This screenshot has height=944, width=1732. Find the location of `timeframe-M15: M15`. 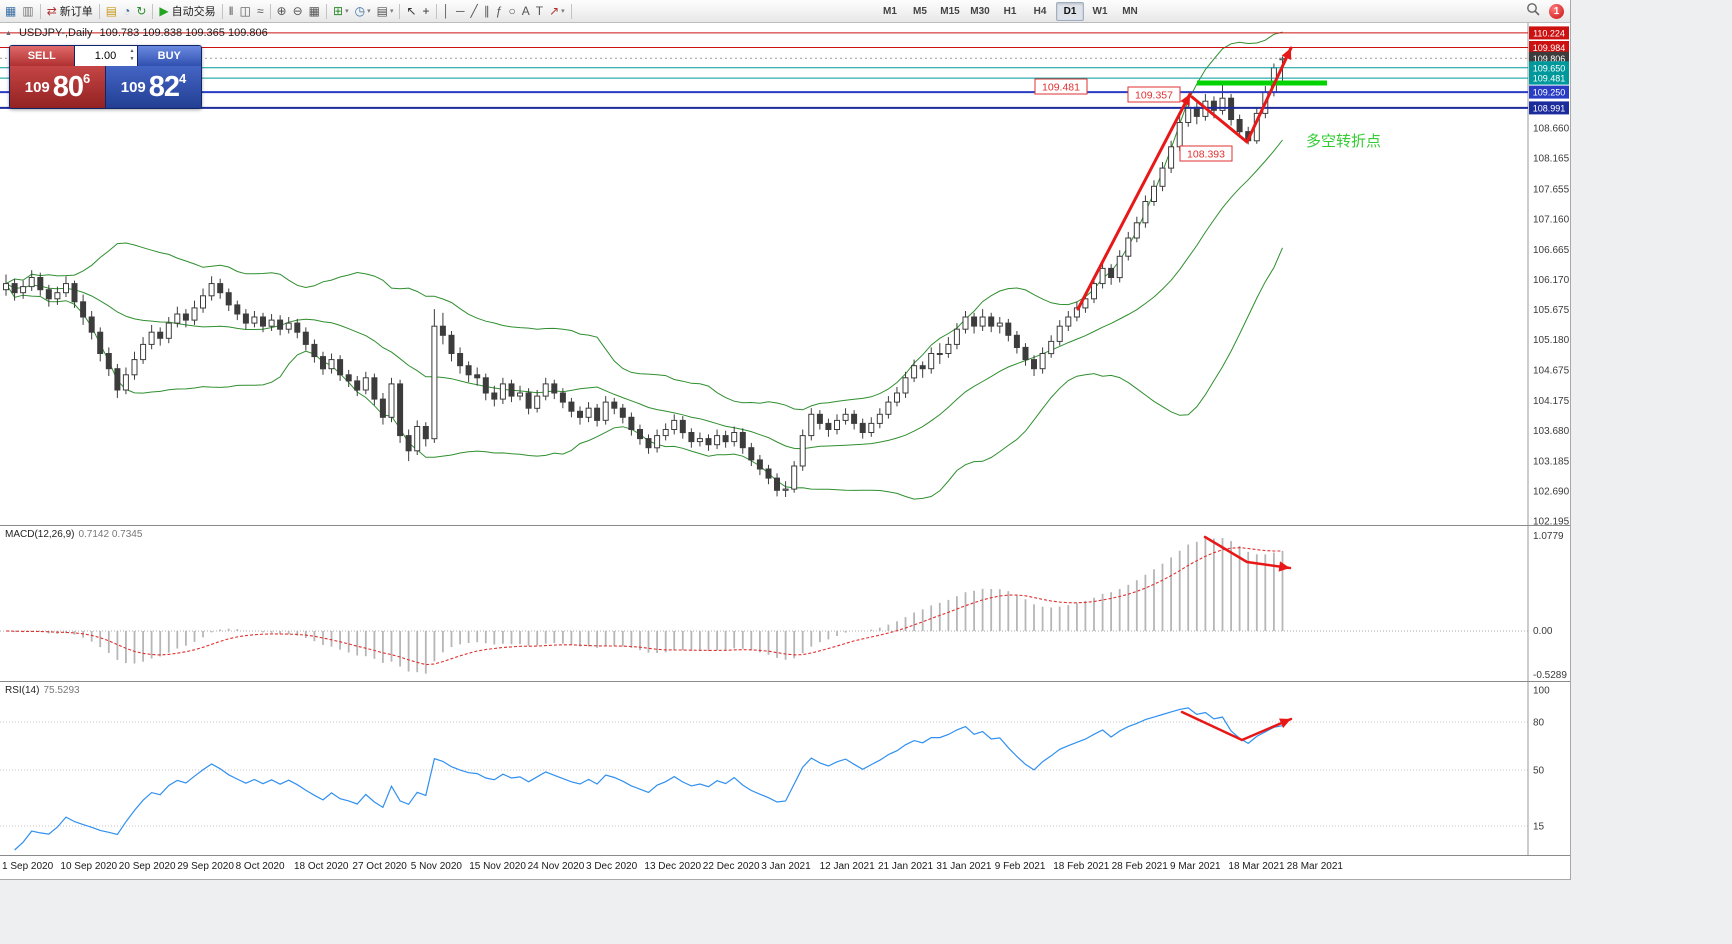

timeframe-M15: M15 is located at coordinates (950, 11).